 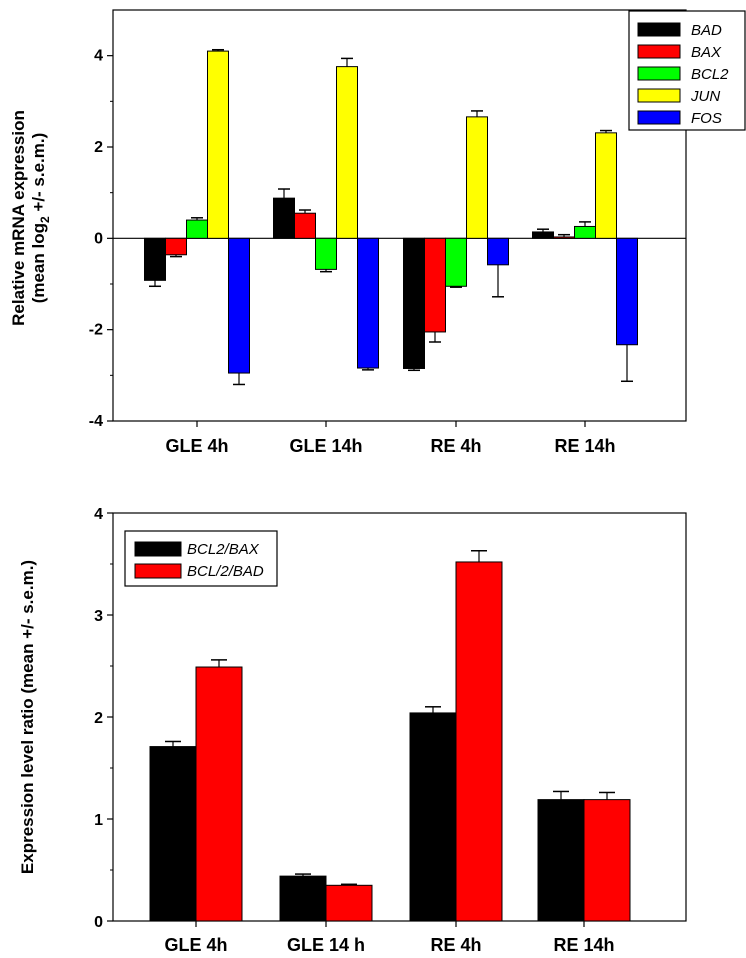 What do you see at coordinates (706, 118) in the screenshot?
I see `legend-label: FOS` at bounding box center [706, 118].